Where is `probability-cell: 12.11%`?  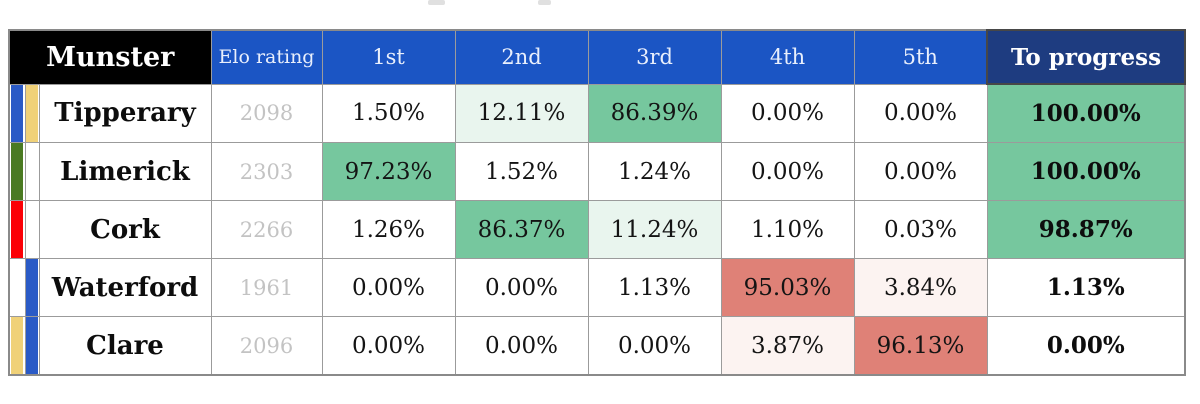 probability-cell: 12.11% is located at coordinates (521, 113).